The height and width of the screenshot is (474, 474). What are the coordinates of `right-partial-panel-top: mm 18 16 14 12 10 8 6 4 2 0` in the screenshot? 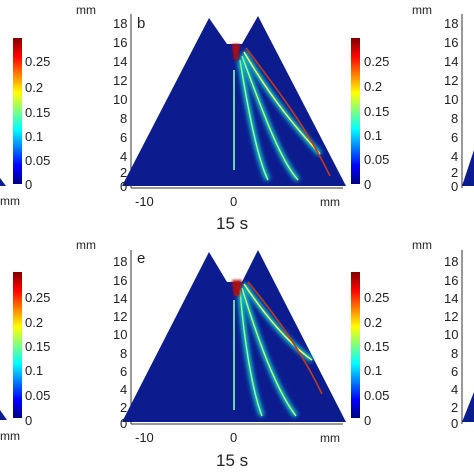 It's located at (443, 98).